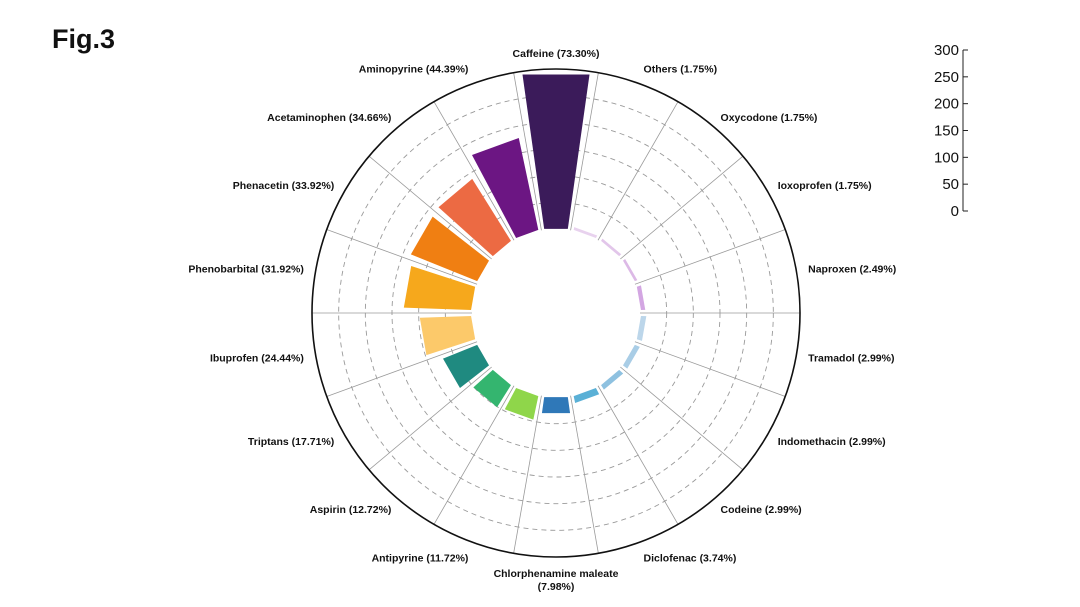 The height and width of the screenshot is (607, 1080). I want to click on category-label: Aminopyrine (44.39%), so click(414, 69).